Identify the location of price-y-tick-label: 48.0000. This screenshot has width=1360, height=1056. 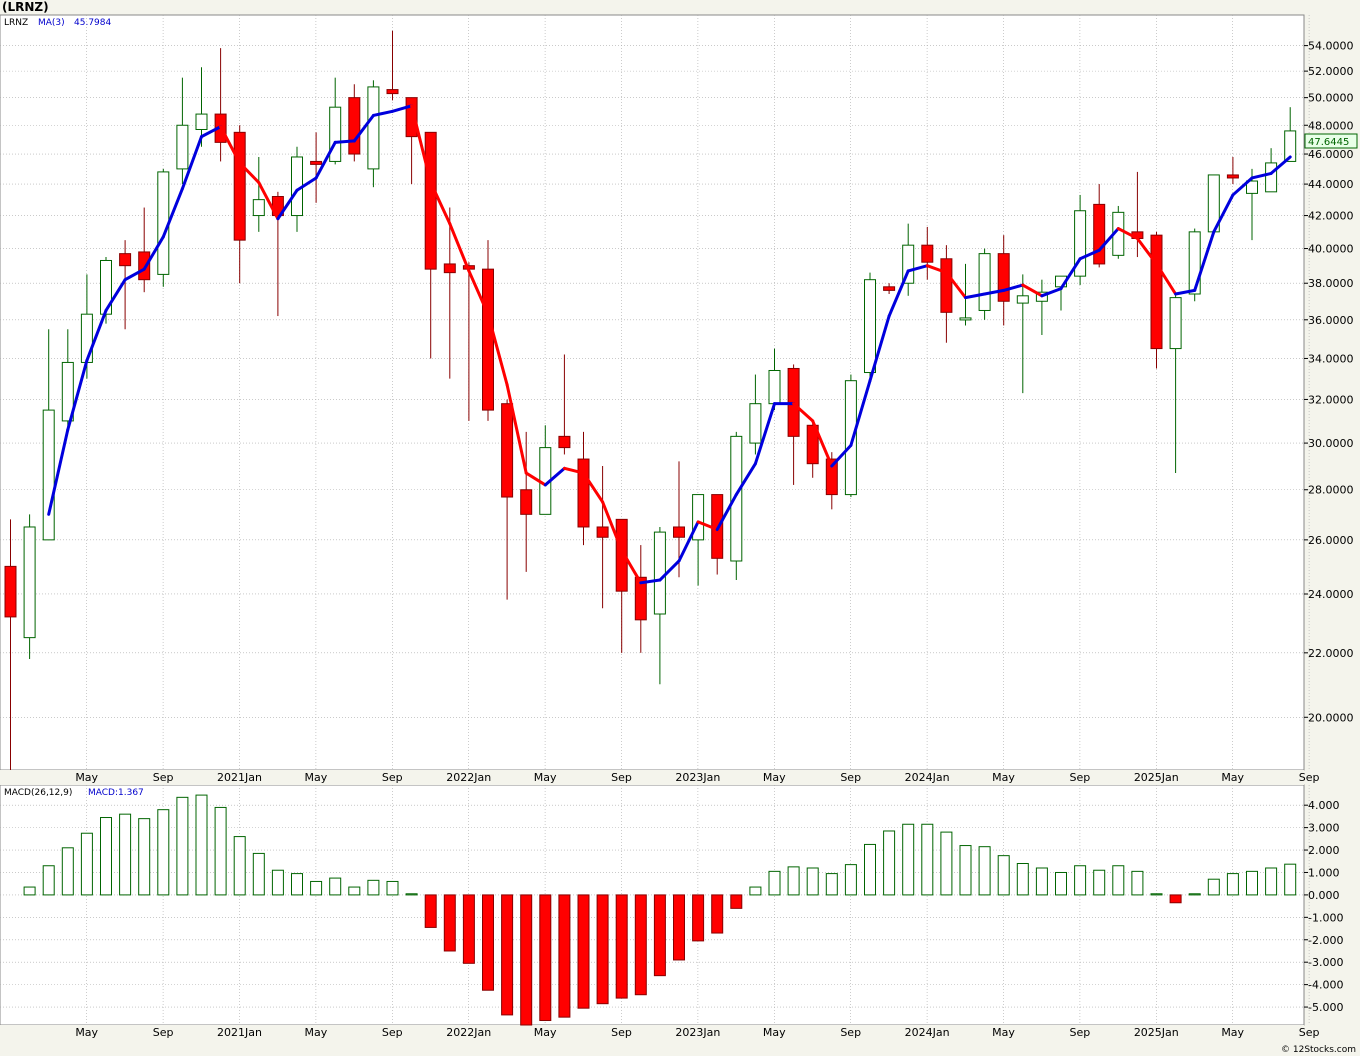
(1331, 125).